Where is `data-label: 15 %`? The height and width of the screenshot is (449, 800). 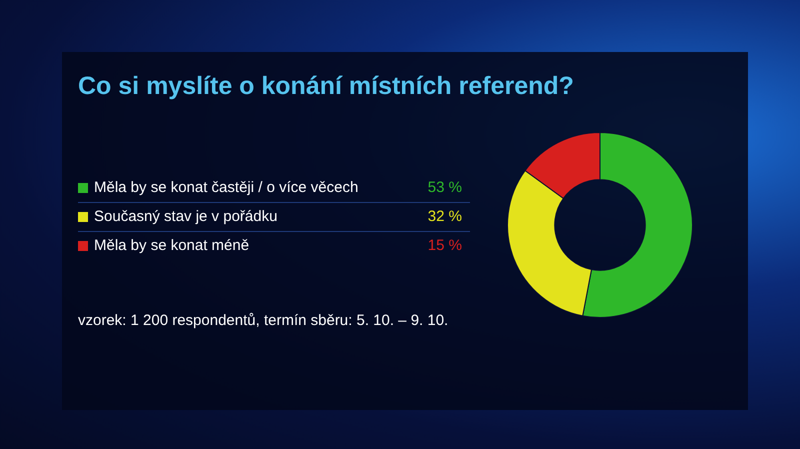 data-label: 15 % is located at coordinates (445, 246).